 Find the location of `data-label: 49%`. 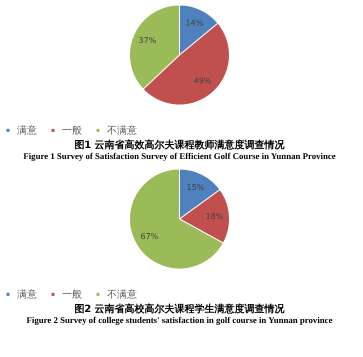

data-label: 49% is located at coordinates (203, 81).